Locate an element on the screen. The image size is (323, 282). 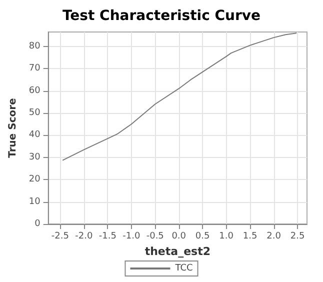
x-tick-label: 0.0 is located at coordinates (179, 237).